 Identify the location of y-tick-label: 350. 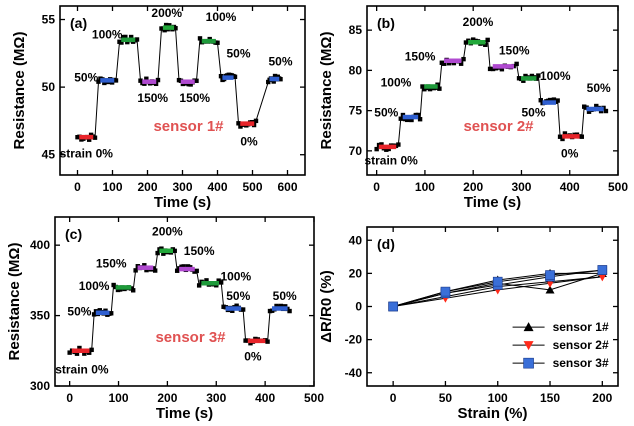
(40, 316).